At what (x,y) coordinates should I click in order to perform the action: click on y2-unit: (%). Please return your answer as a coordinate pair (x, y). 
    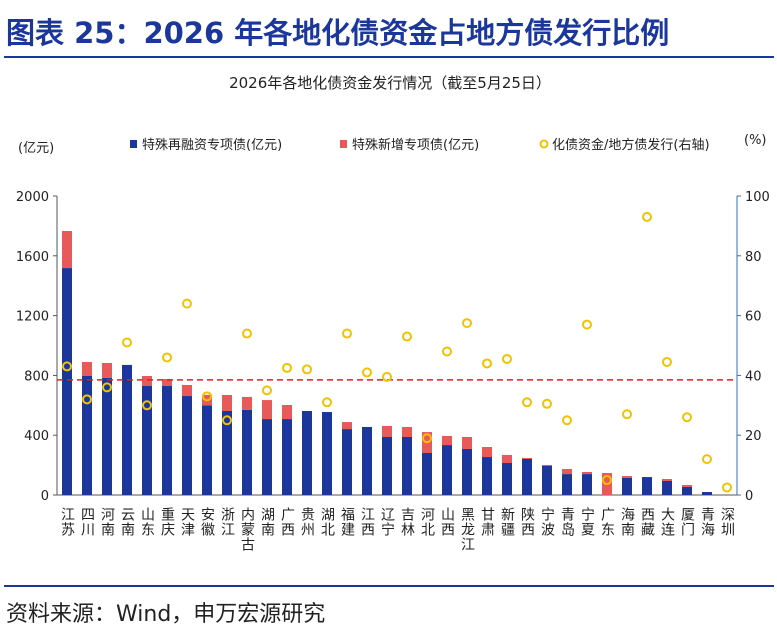
    Looking at the image, I should click on (755, 140).